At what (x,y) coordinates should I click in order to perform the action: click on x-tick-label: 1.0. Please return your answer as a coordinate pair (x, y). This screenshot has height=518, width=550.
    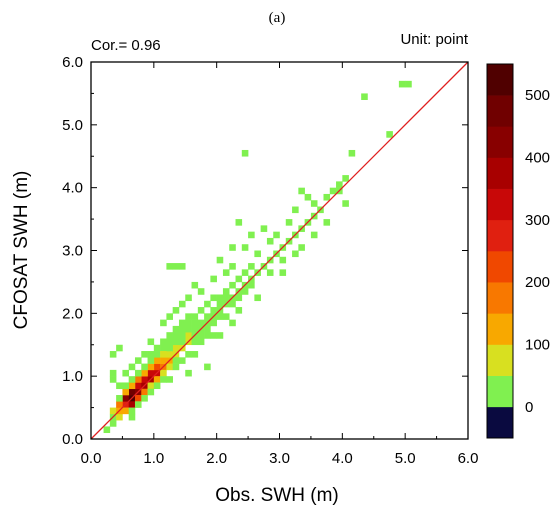
    Looking at the image, I should click on (153, 458).